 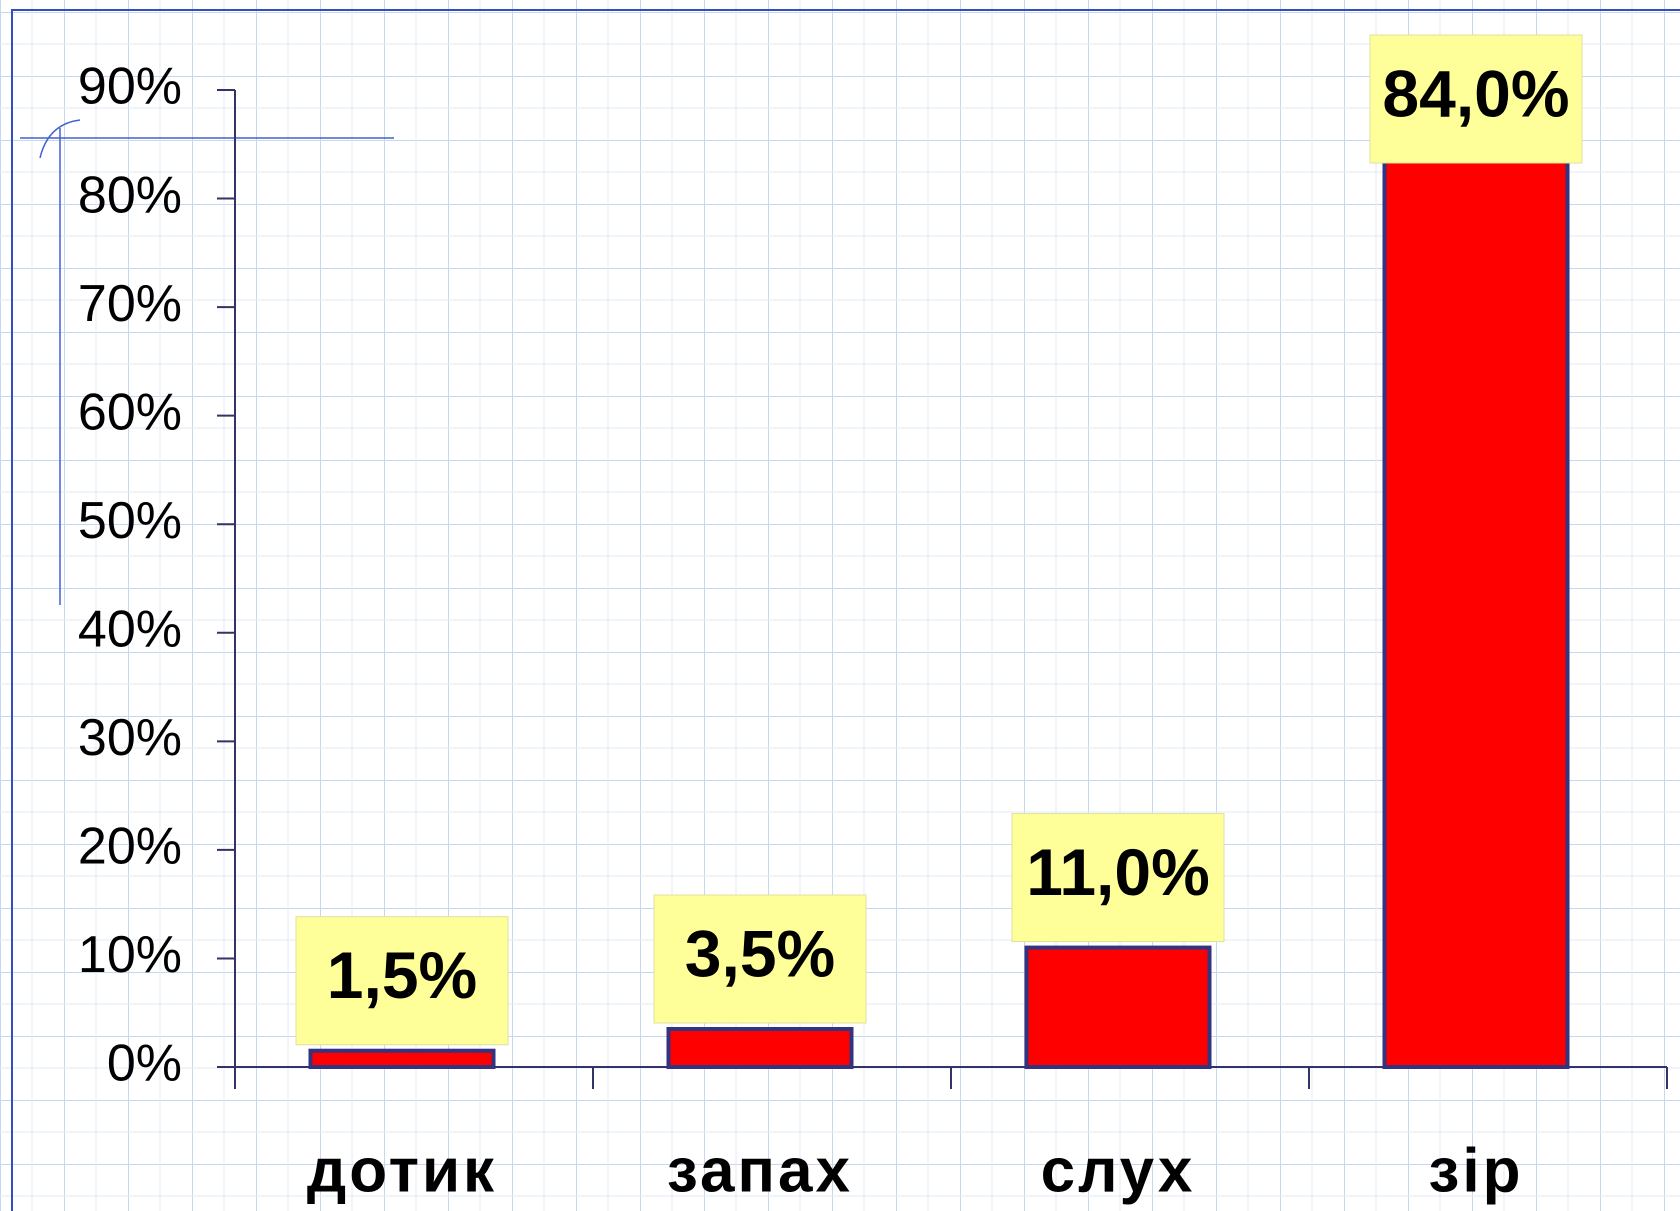 I want to click on decor-lines, so click(x=207, y=362).